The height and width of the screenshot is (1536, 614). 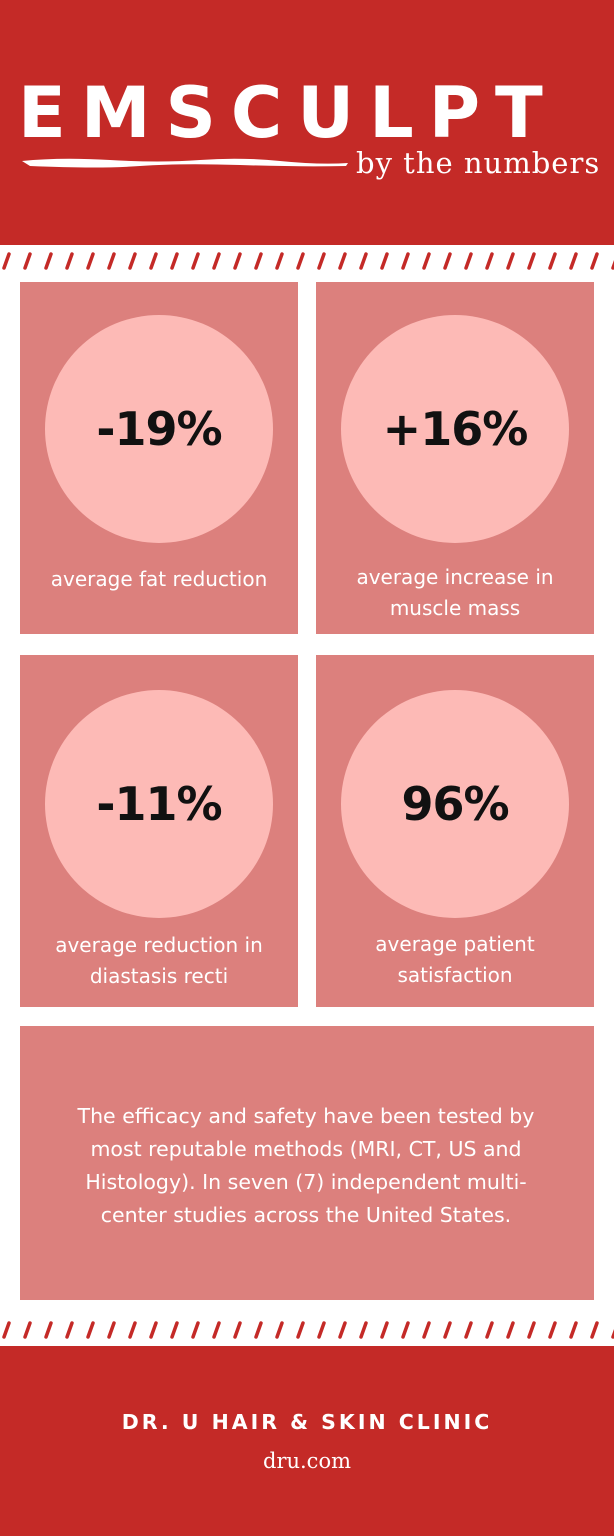 I want to click on page-title: EMSCULPT, so click(x=288, y=113).